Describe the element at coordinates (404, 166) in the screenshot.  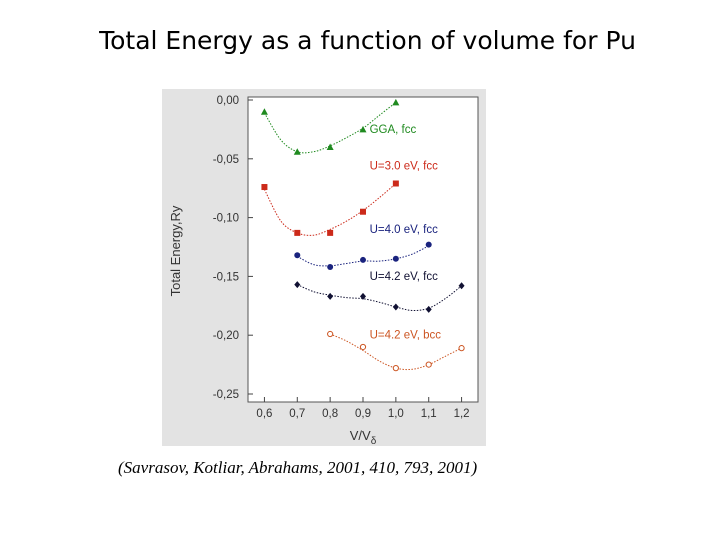
I see `series-label: U=3.0 eV, fcc` at that location.